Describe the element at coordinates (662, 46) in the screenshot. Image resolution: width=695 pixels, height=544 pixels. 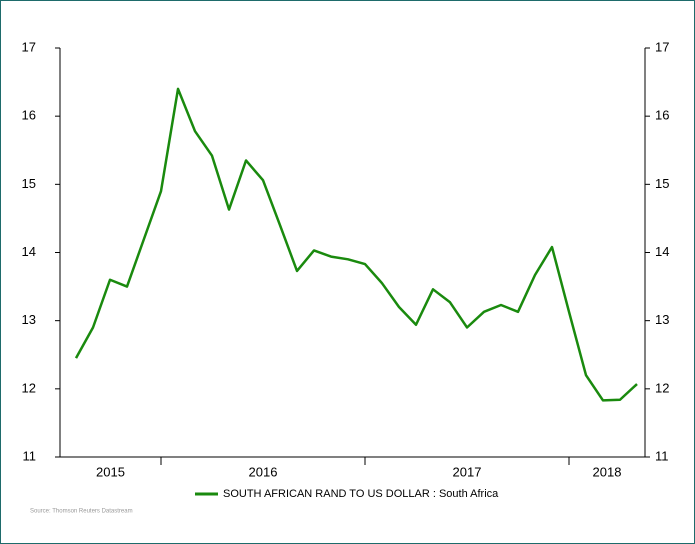
I see `y2-tick-label: 17` at that location.